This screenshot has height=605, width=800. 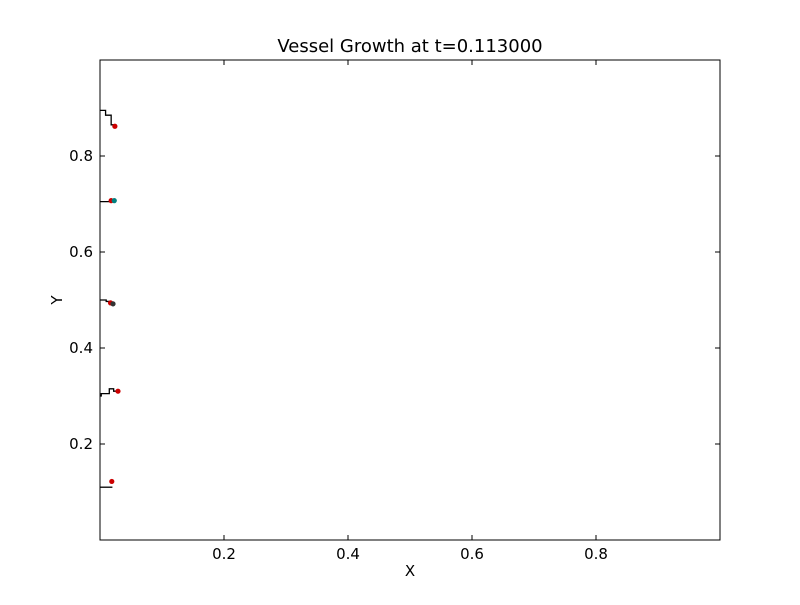 I want to click on y-tick-label-1: 0.2, so click(x=81, y=444).